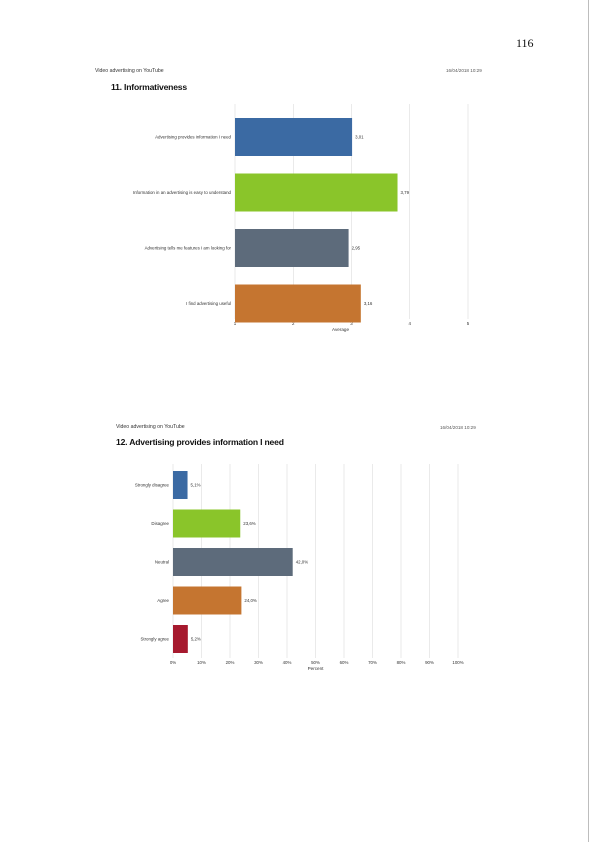 This screenshot has height=842, width=595. Describe the element at coordinates (249, 523) in the screenshot. I see `data-label: 23,6%` at that location.